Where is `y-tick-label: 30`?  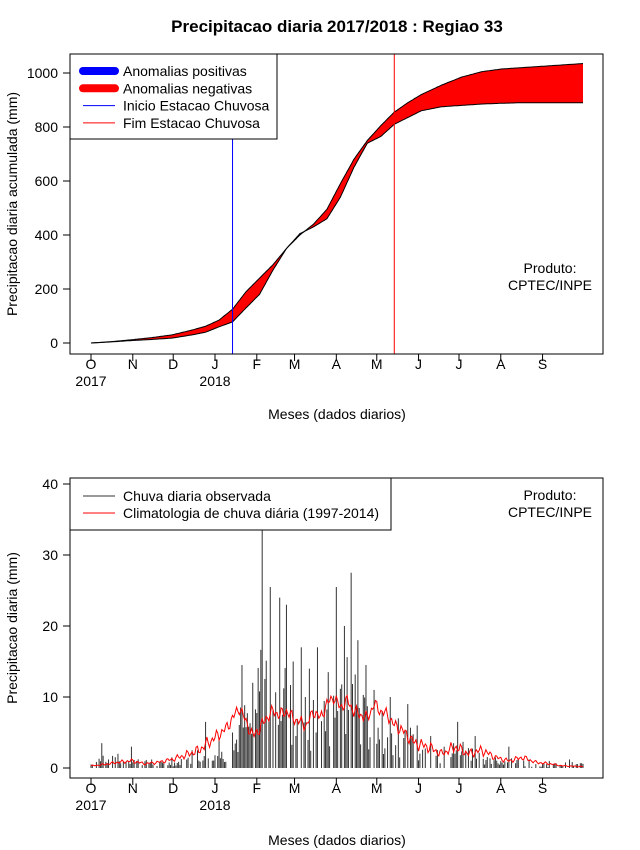
y-tick-label: 30 is located at coordinates (50, 555).